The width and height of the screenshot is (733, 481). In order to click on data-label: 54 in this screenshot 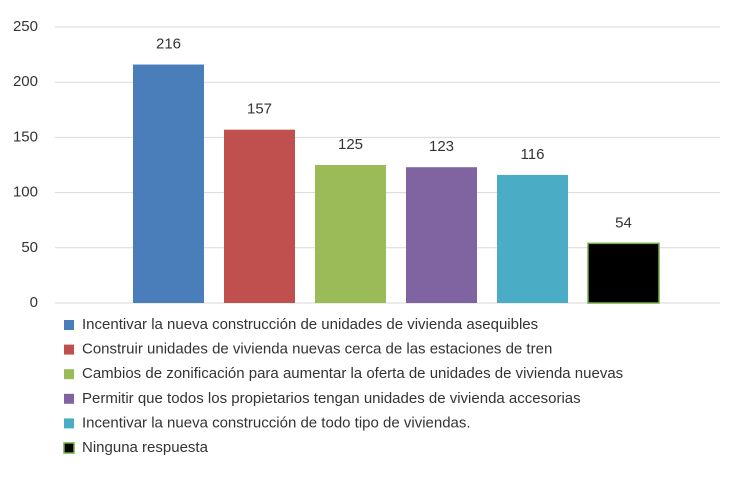, I will do `click(623, 222)`.